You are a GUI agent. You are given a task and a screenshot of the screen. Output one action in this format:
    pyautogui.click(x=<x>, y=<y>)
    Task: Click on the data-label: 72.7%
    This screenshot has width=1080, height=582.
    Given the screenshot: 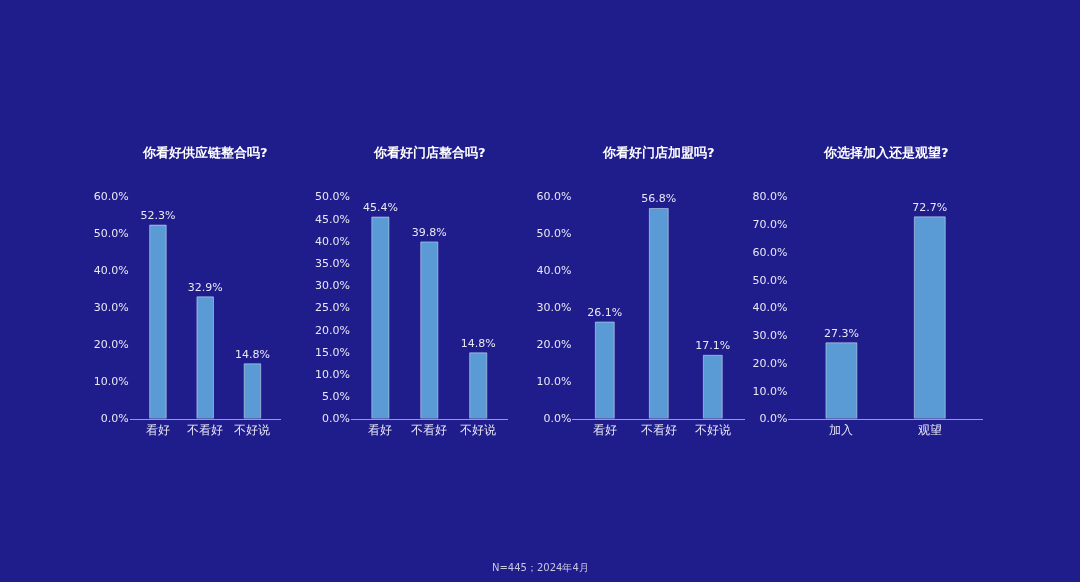 What is the action you would take?
    pyautogui.click(x=930, y=207)
    